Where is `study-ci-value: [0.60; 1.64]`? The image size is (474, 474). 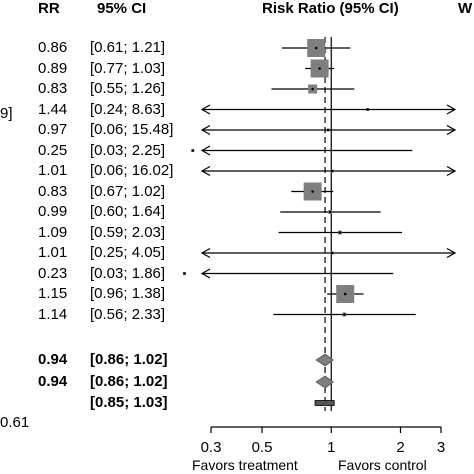
study-ci-value: [0.60; 1.64] is located at coordinates (128, 211).